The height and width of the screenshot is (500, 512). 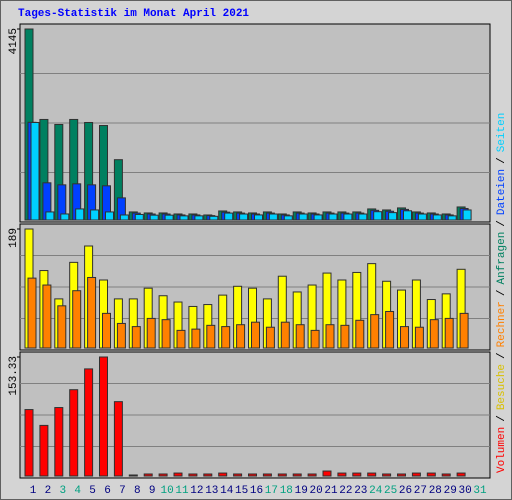 What do you see at coordinates (62, 491) in the screenshot?
I see `x-tick-label: 3` at bounding box center [62, 491].